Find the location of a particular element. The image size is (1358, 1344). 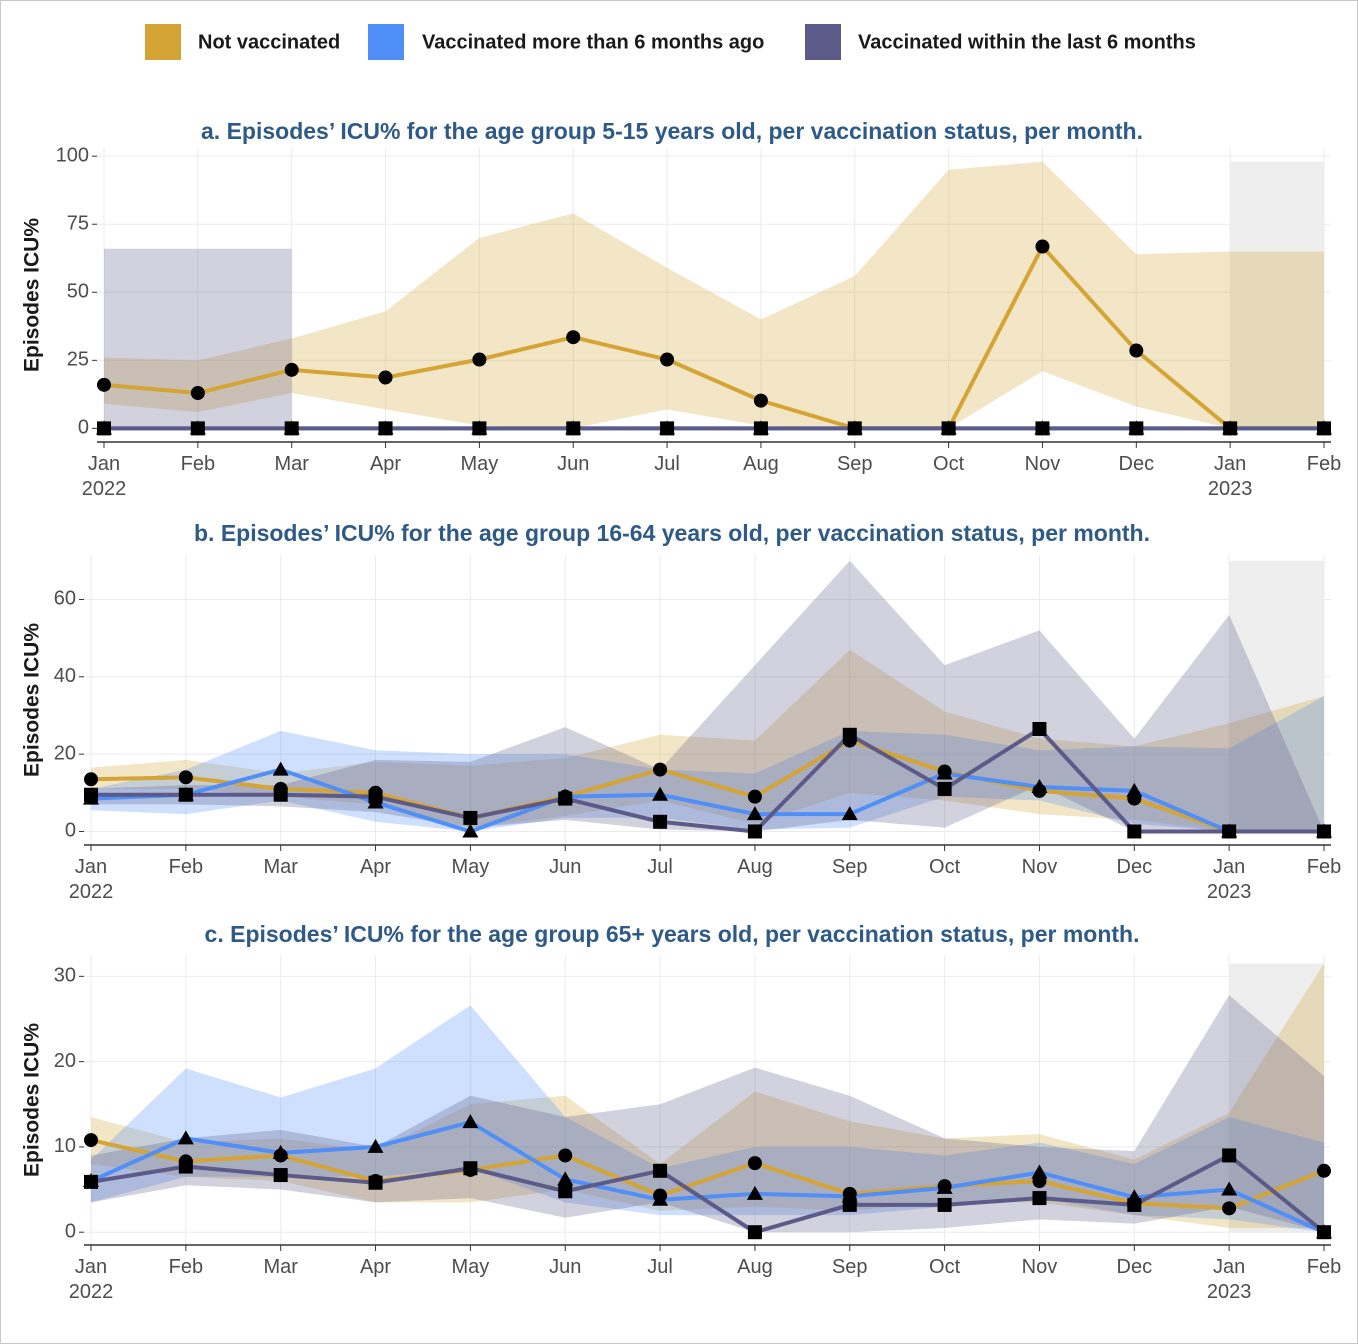

x-tick-label: Aug is located at coordinates (755, 867).